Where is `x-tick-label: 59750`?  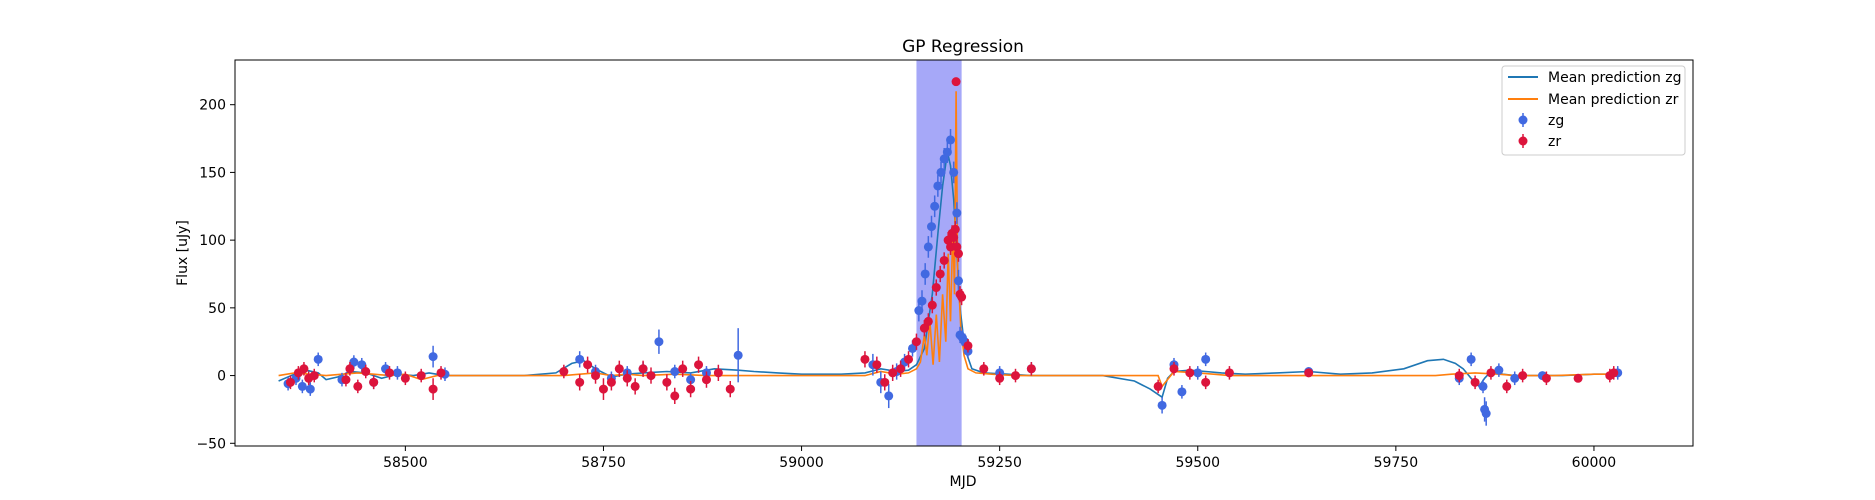 x-tick-label: 59750 is located at coordinates (1396, 463).